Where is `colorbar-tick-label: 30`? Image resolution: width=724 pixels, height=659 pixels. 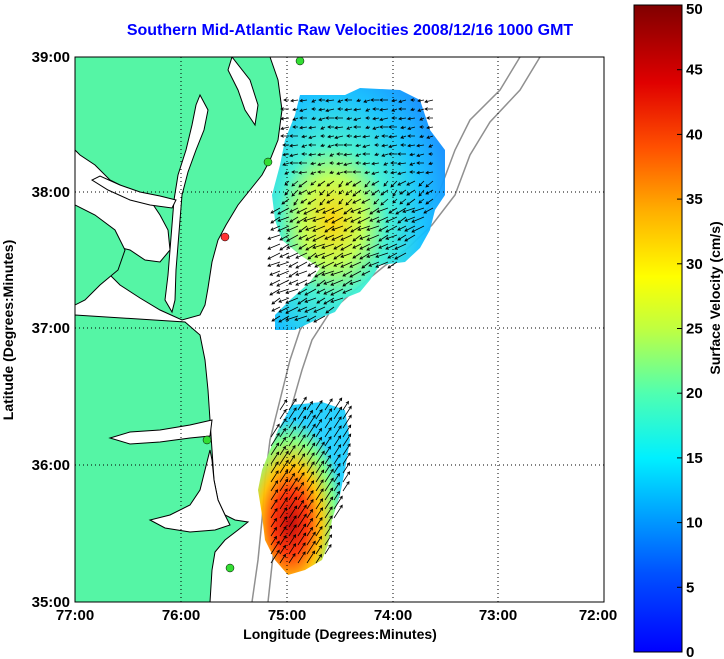
colorbar-tick-label: 30 is located at coordinates (694, 264).